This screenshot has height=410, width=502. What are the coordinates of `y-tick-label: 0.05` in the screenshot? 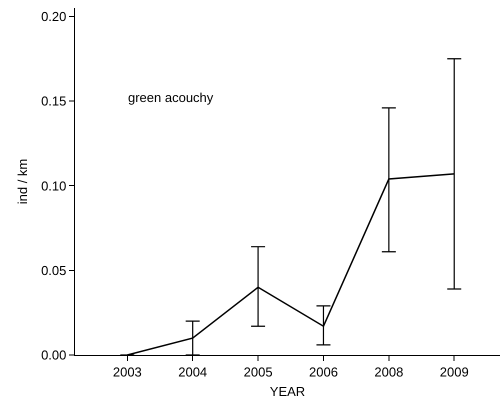 It's located at (53, 270).